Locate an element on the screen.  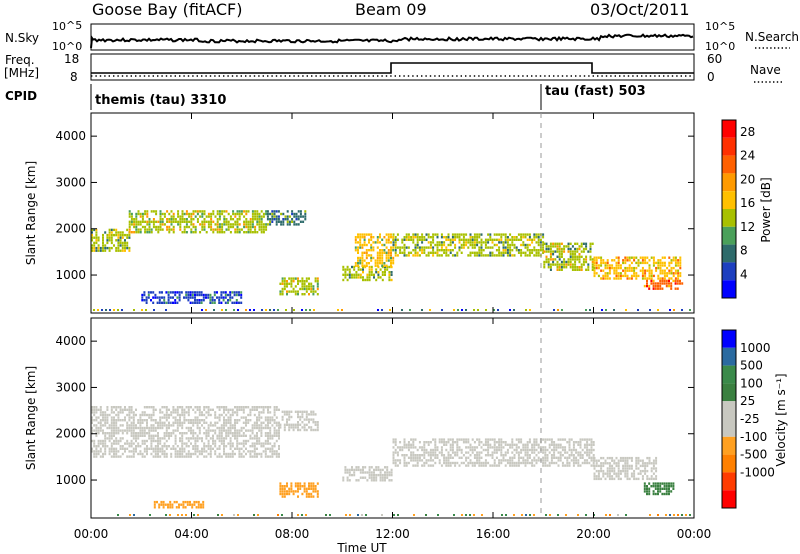
freq-tick-bottom: 8 is located at coordinates (74, 77).